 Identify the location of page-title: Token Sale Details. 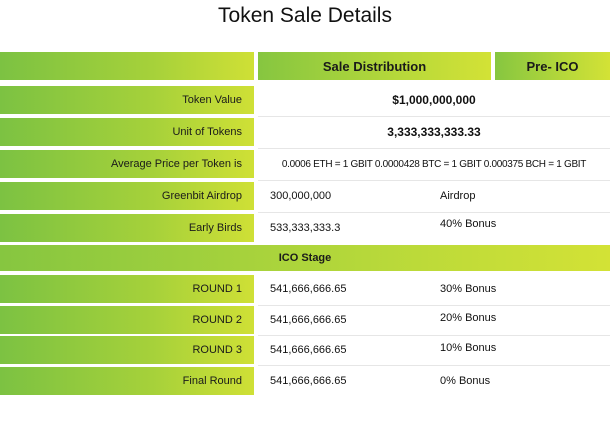
(305, 15).